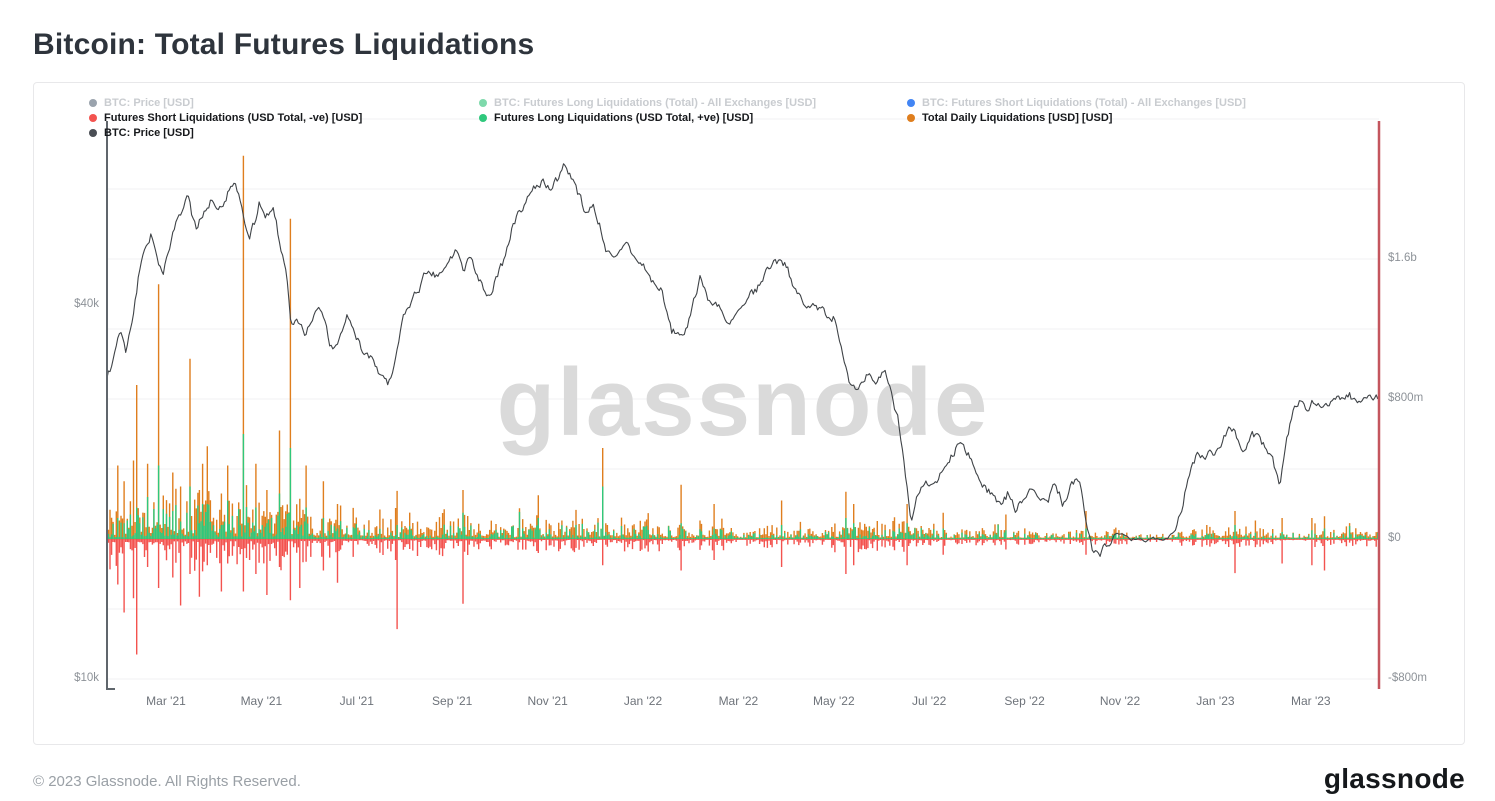 This screenshot has height=801, width=1495. I want to click on x-axis-tick-label: May '21, so click(261, 701).